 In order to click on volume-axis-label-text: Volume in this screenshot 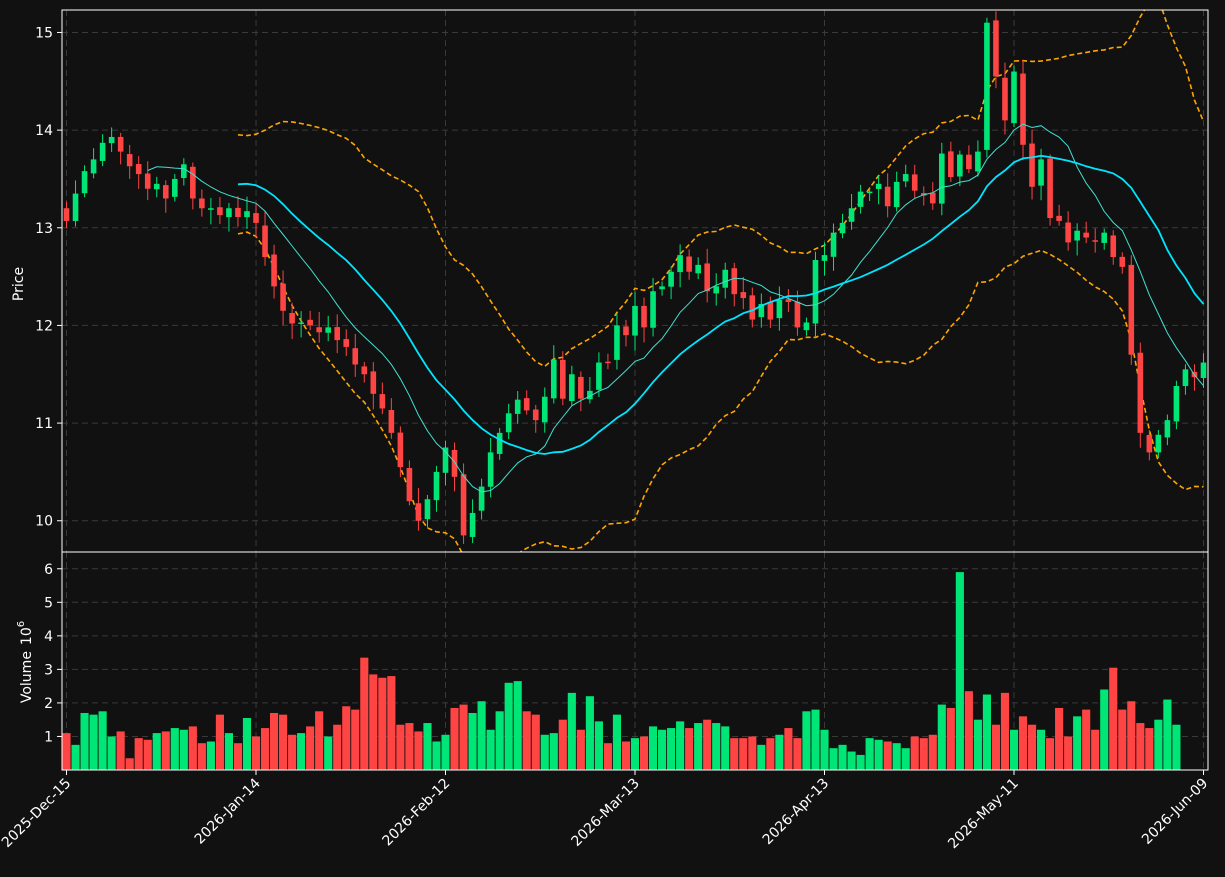, I will do `click(27, 677)`.